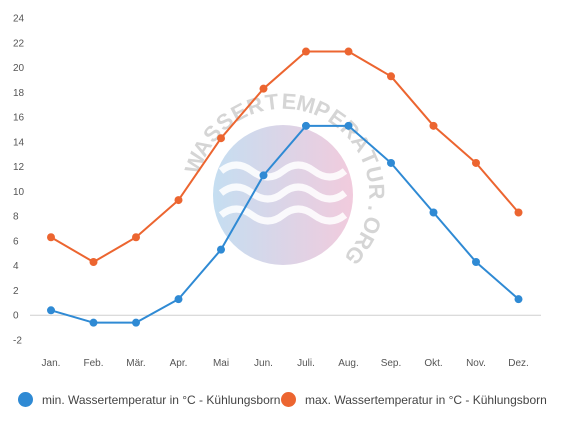 This screenshot has height=426, width=565. What do you see at coordinates (288, 399) in the screenshot?
I see `legend-max-marker` at bounding box center [288, 399].